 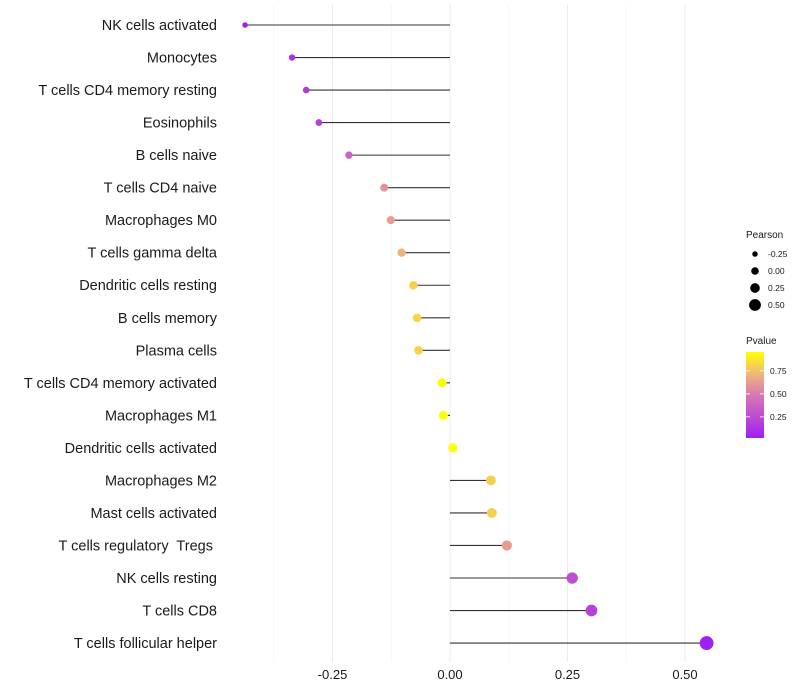 I want to click on x-tick-label: 0.00, so click(x=449, y=674).